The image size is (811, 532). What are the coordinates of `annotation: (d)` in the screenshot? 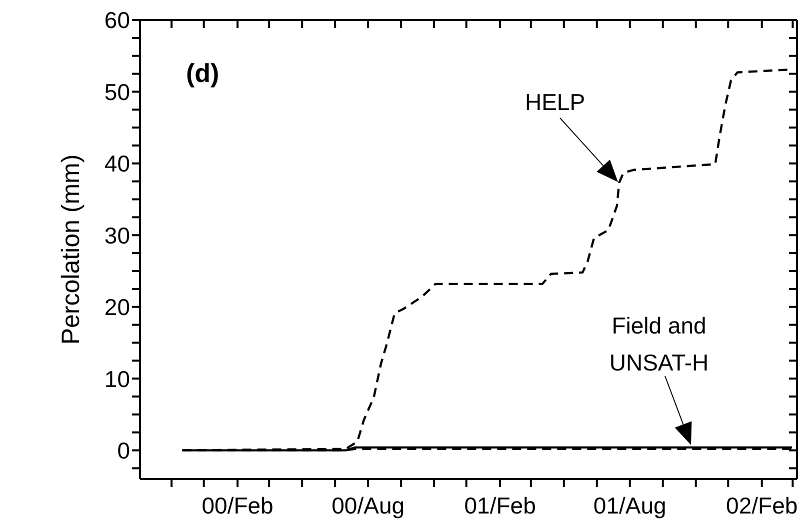 It's located at (203, 73).